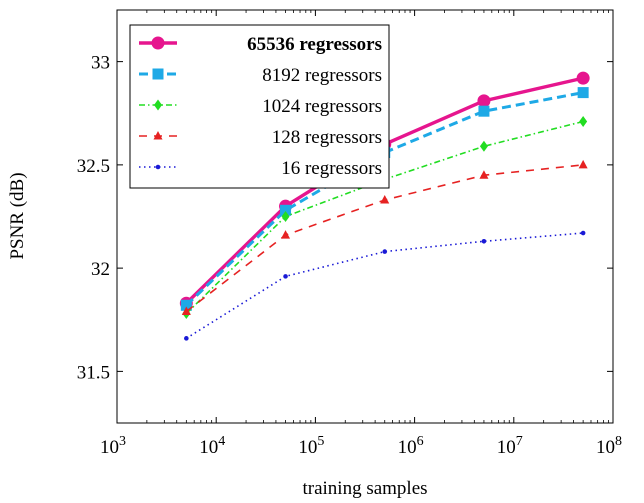 The width and height of the screenshot is (644, 503). Describe the element at coordinates (212, 446) in the screenshot. I see `x-tick-label: 10⁴` at that location.